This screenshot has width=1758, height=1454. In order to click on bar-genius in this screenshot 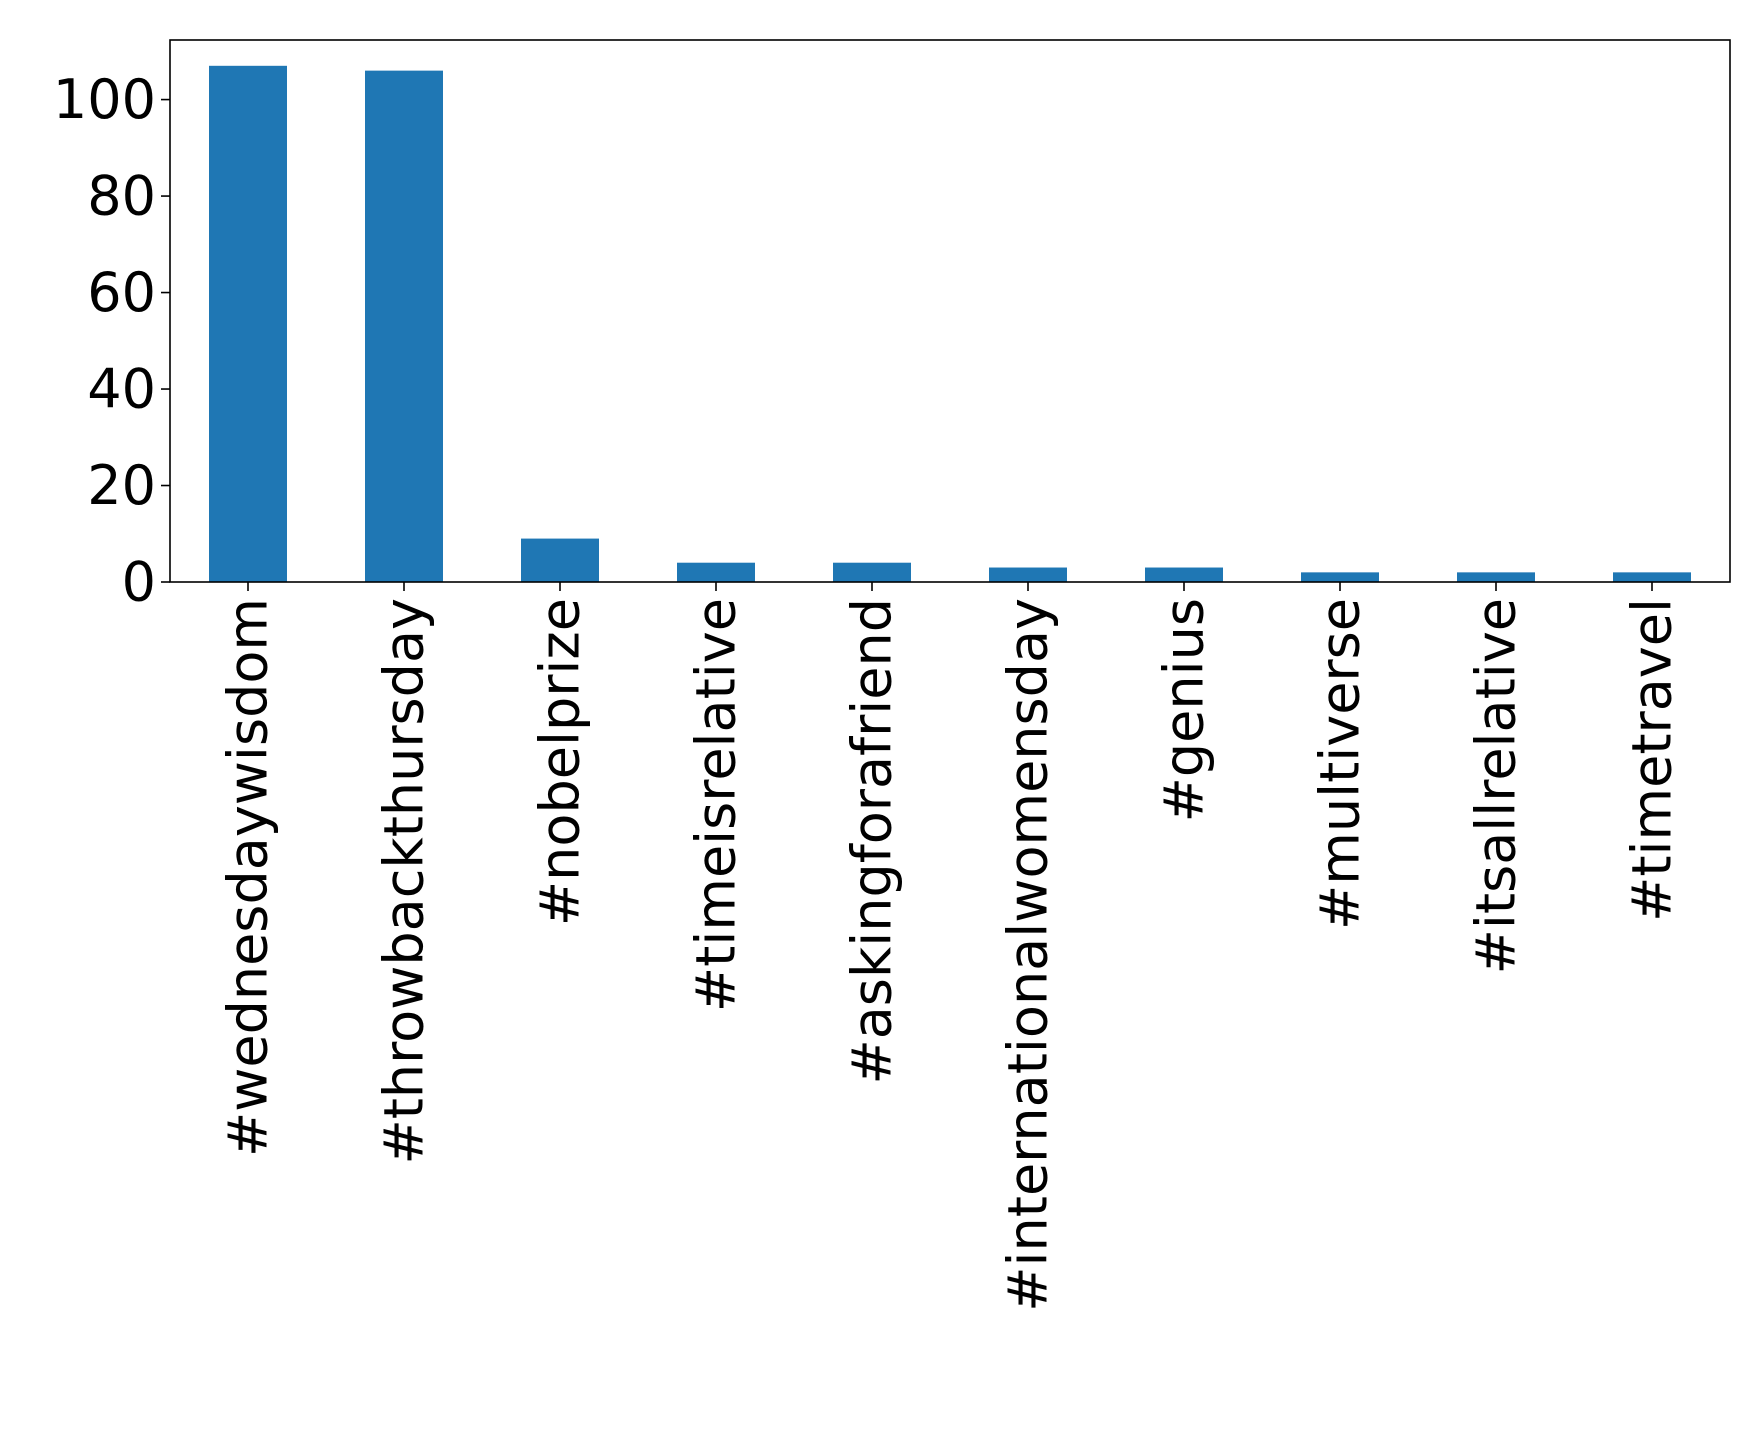, I will do `click(1184, 574)`.